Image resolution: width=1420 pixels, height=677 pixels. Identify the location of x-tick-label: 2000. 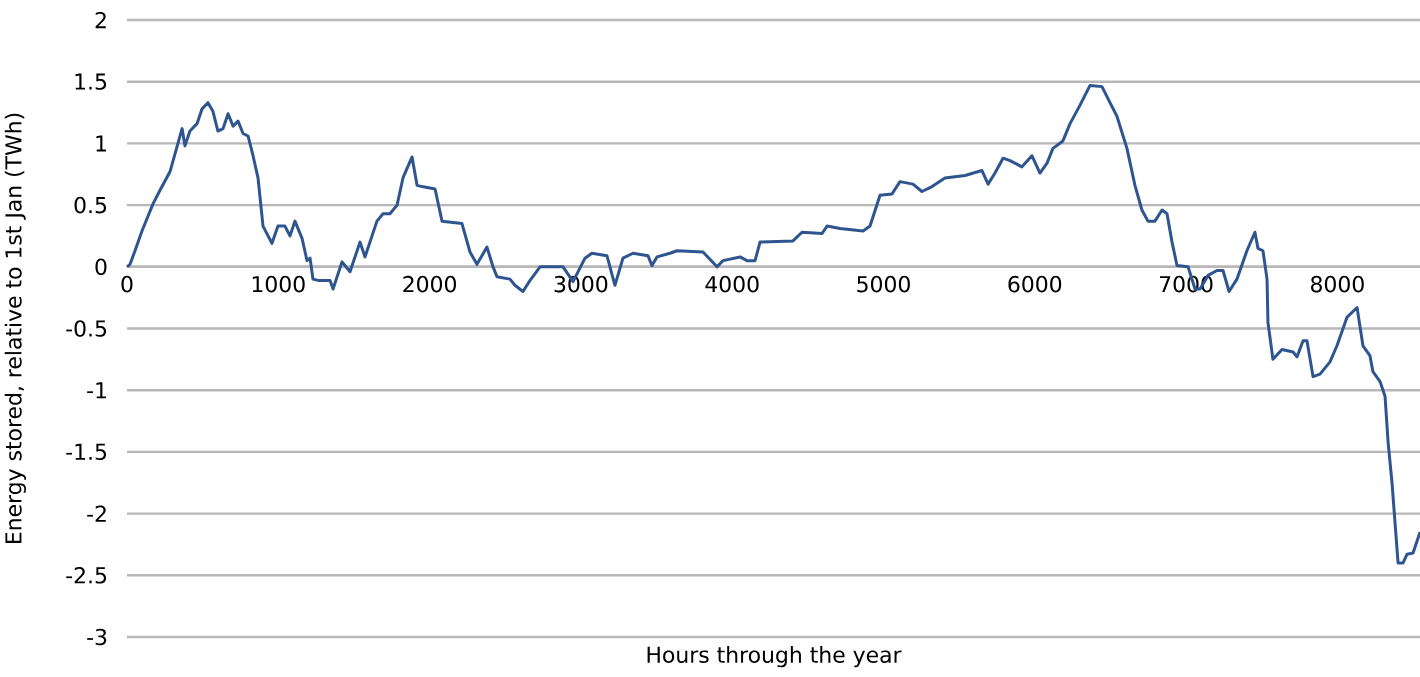
(429, 284).